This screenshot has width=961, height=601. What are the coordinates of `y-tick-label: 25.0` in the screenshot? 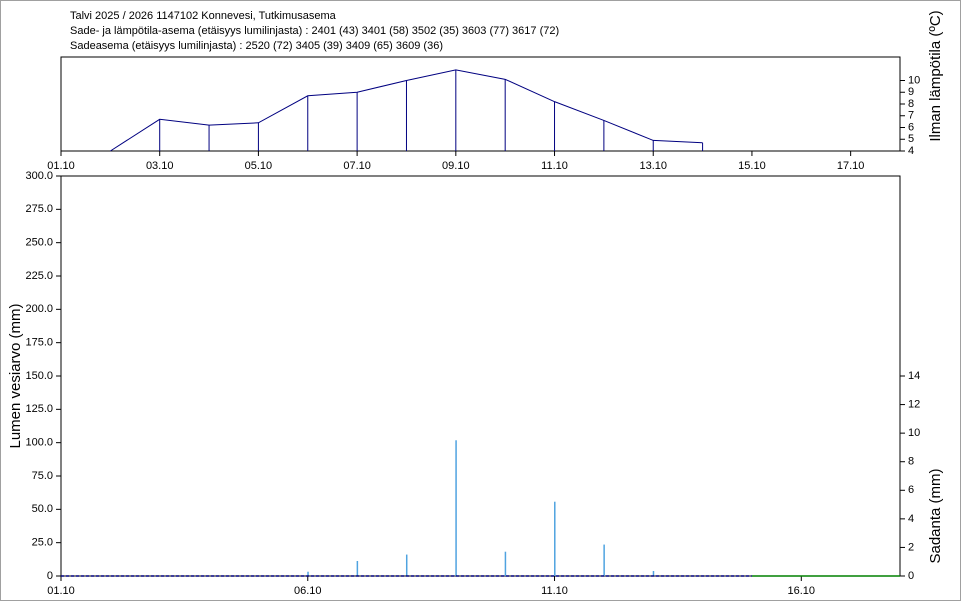 It's located at (42, 543).